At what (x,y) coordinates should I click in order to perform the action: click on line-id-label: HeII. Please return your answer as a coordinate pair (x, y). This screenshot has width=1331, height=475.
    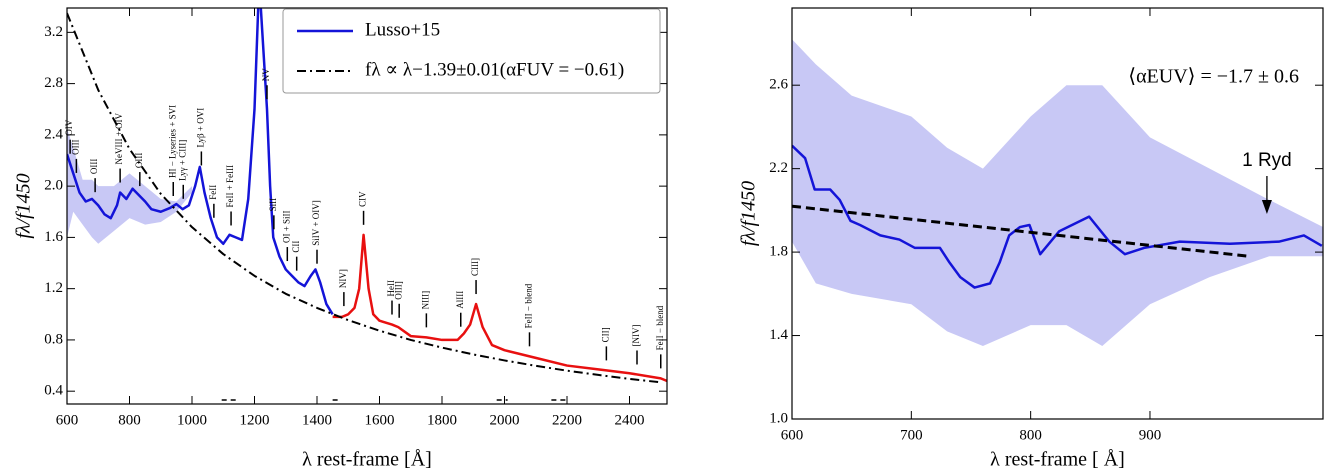
    Looking at the image, I should click on (391, 288).